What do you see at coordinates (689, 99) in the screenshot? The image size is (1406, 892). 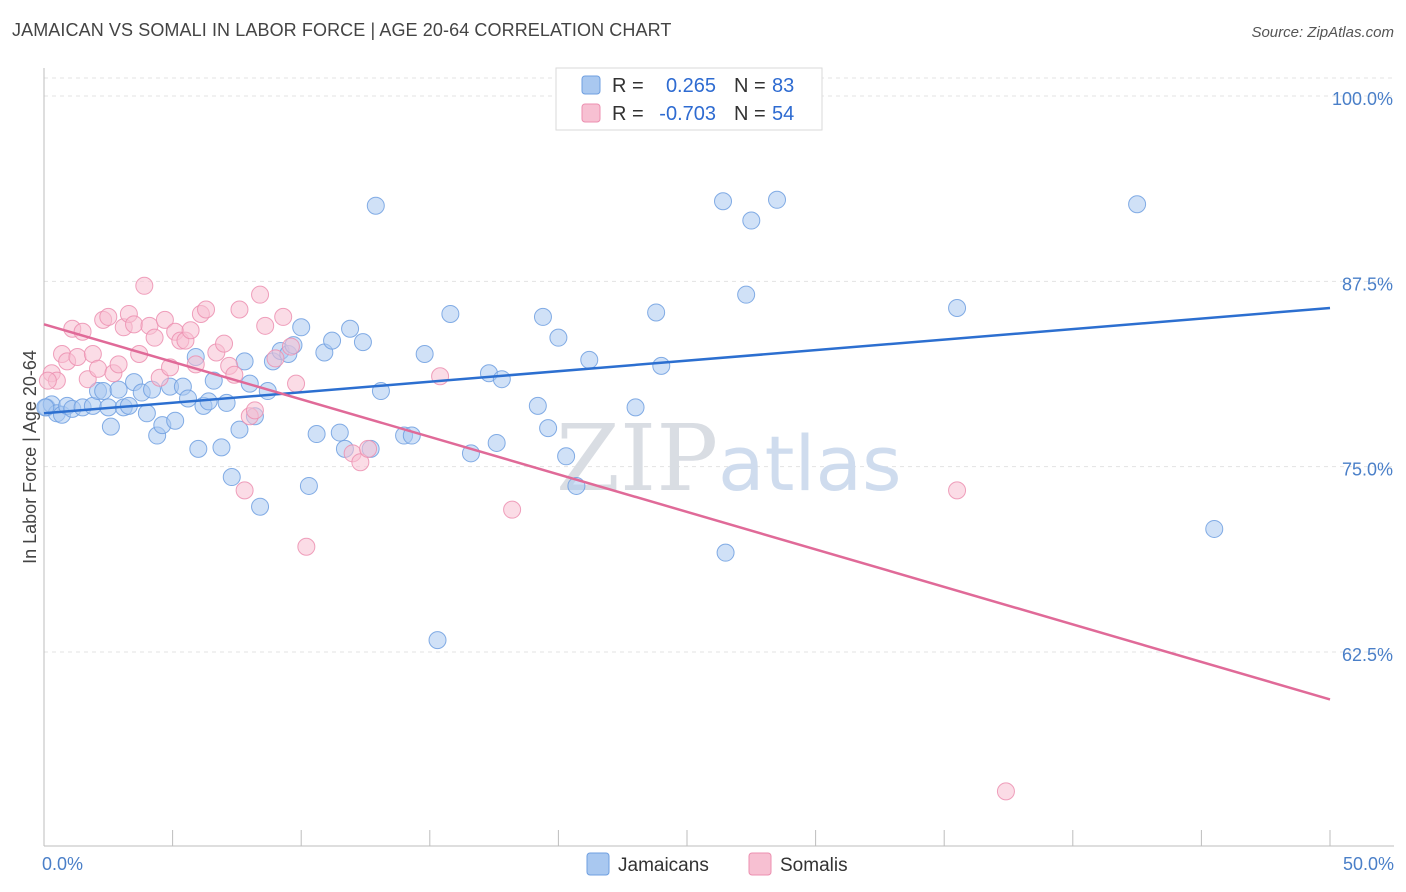 I see `top-legend: R = 0.265 N = 83 R = -0.703 N = 54` at bounding box center [689, 99].